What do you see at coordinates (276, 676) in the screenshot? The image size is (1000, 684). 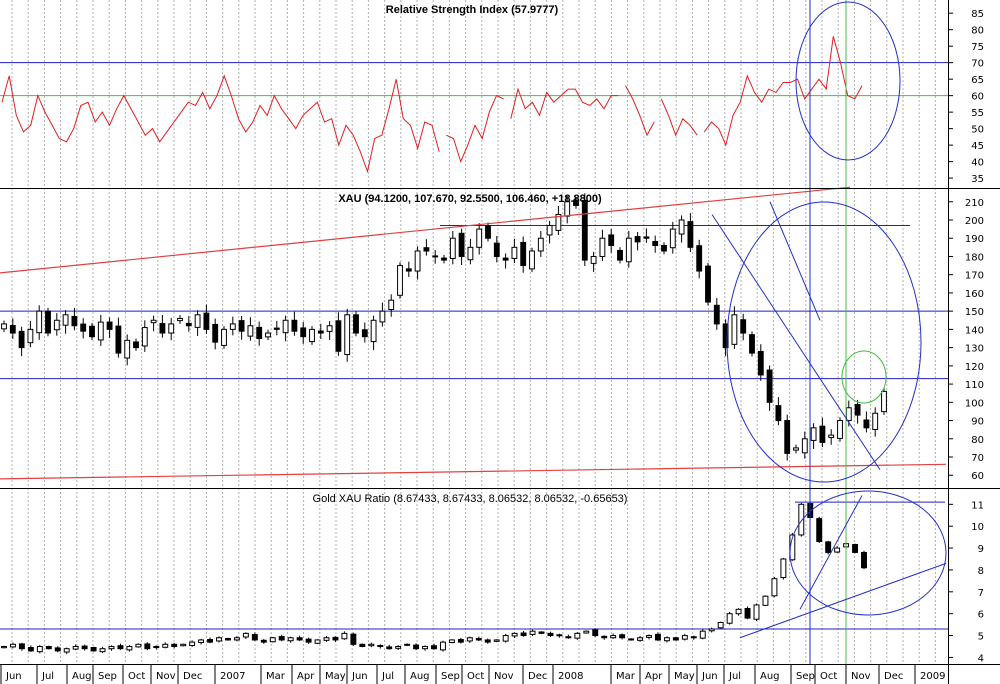 I see `month-label: Mar` at bounding box center [276, 676].